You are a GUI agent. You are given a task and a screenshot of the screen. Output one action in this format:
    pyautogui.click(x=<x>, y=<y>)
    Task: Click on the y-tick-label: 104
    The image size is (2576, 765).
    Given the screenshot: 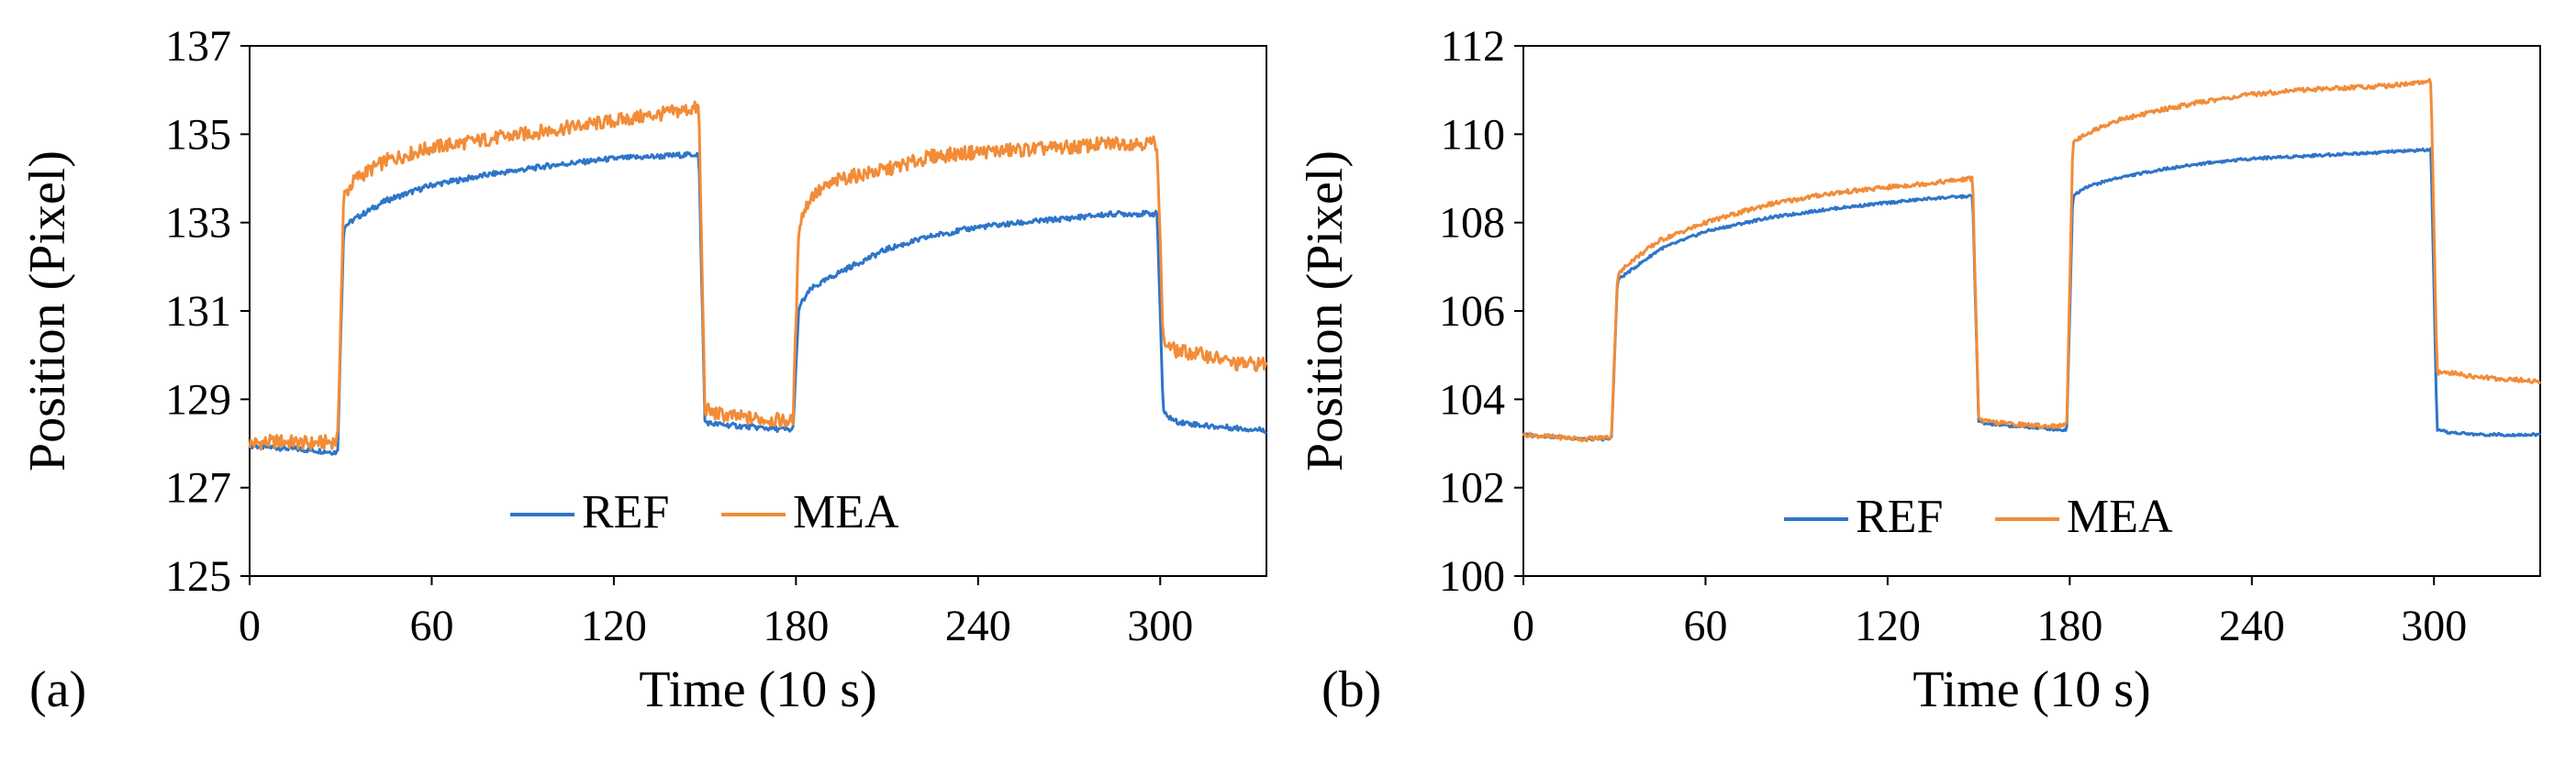 What is the action you would take?
    pyautogui.click(x=1472, y=399)
    